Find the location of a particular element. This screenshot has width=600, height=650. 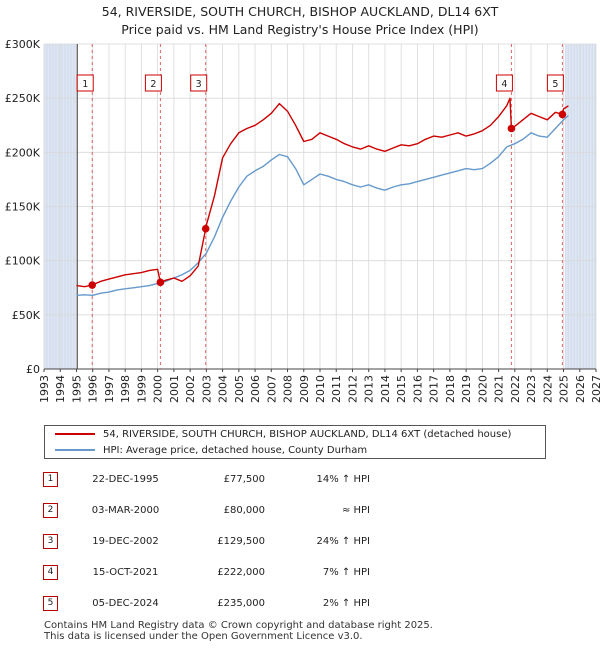

x-tick-label: 2000 is located at coordinates (158, 389).